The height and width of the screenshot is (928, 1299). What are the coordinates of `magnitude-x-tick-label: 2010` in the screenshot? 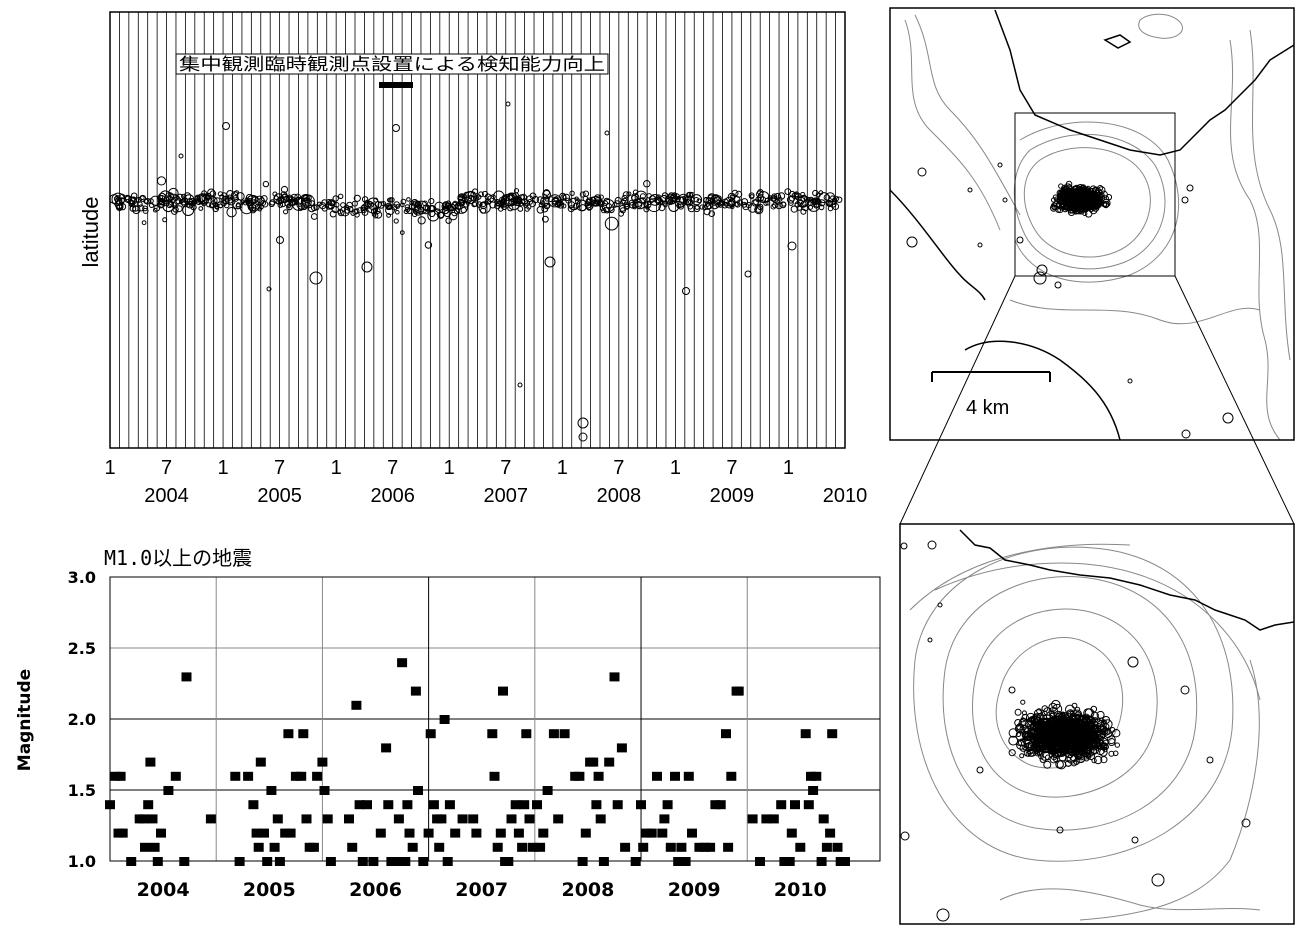 It's located at (800, 890).